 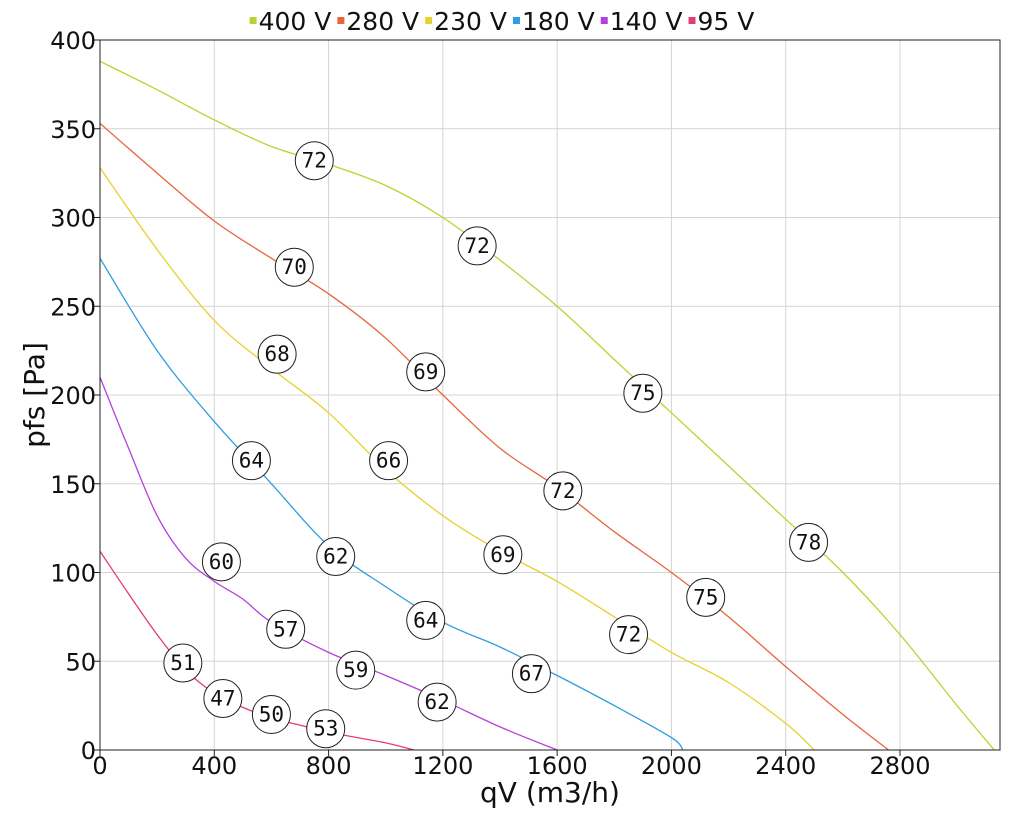 I want to click on y-tick-label: 0, so click(x=88, y=751).